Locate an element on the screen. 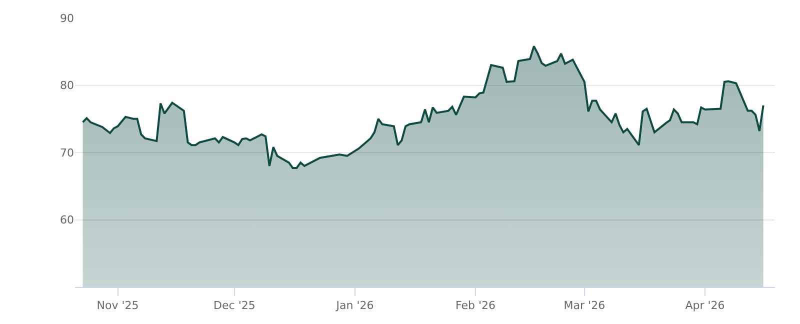 This screenshot has height=324, width=800. y-tick-label: 70 is located at coordinates (67, 153).